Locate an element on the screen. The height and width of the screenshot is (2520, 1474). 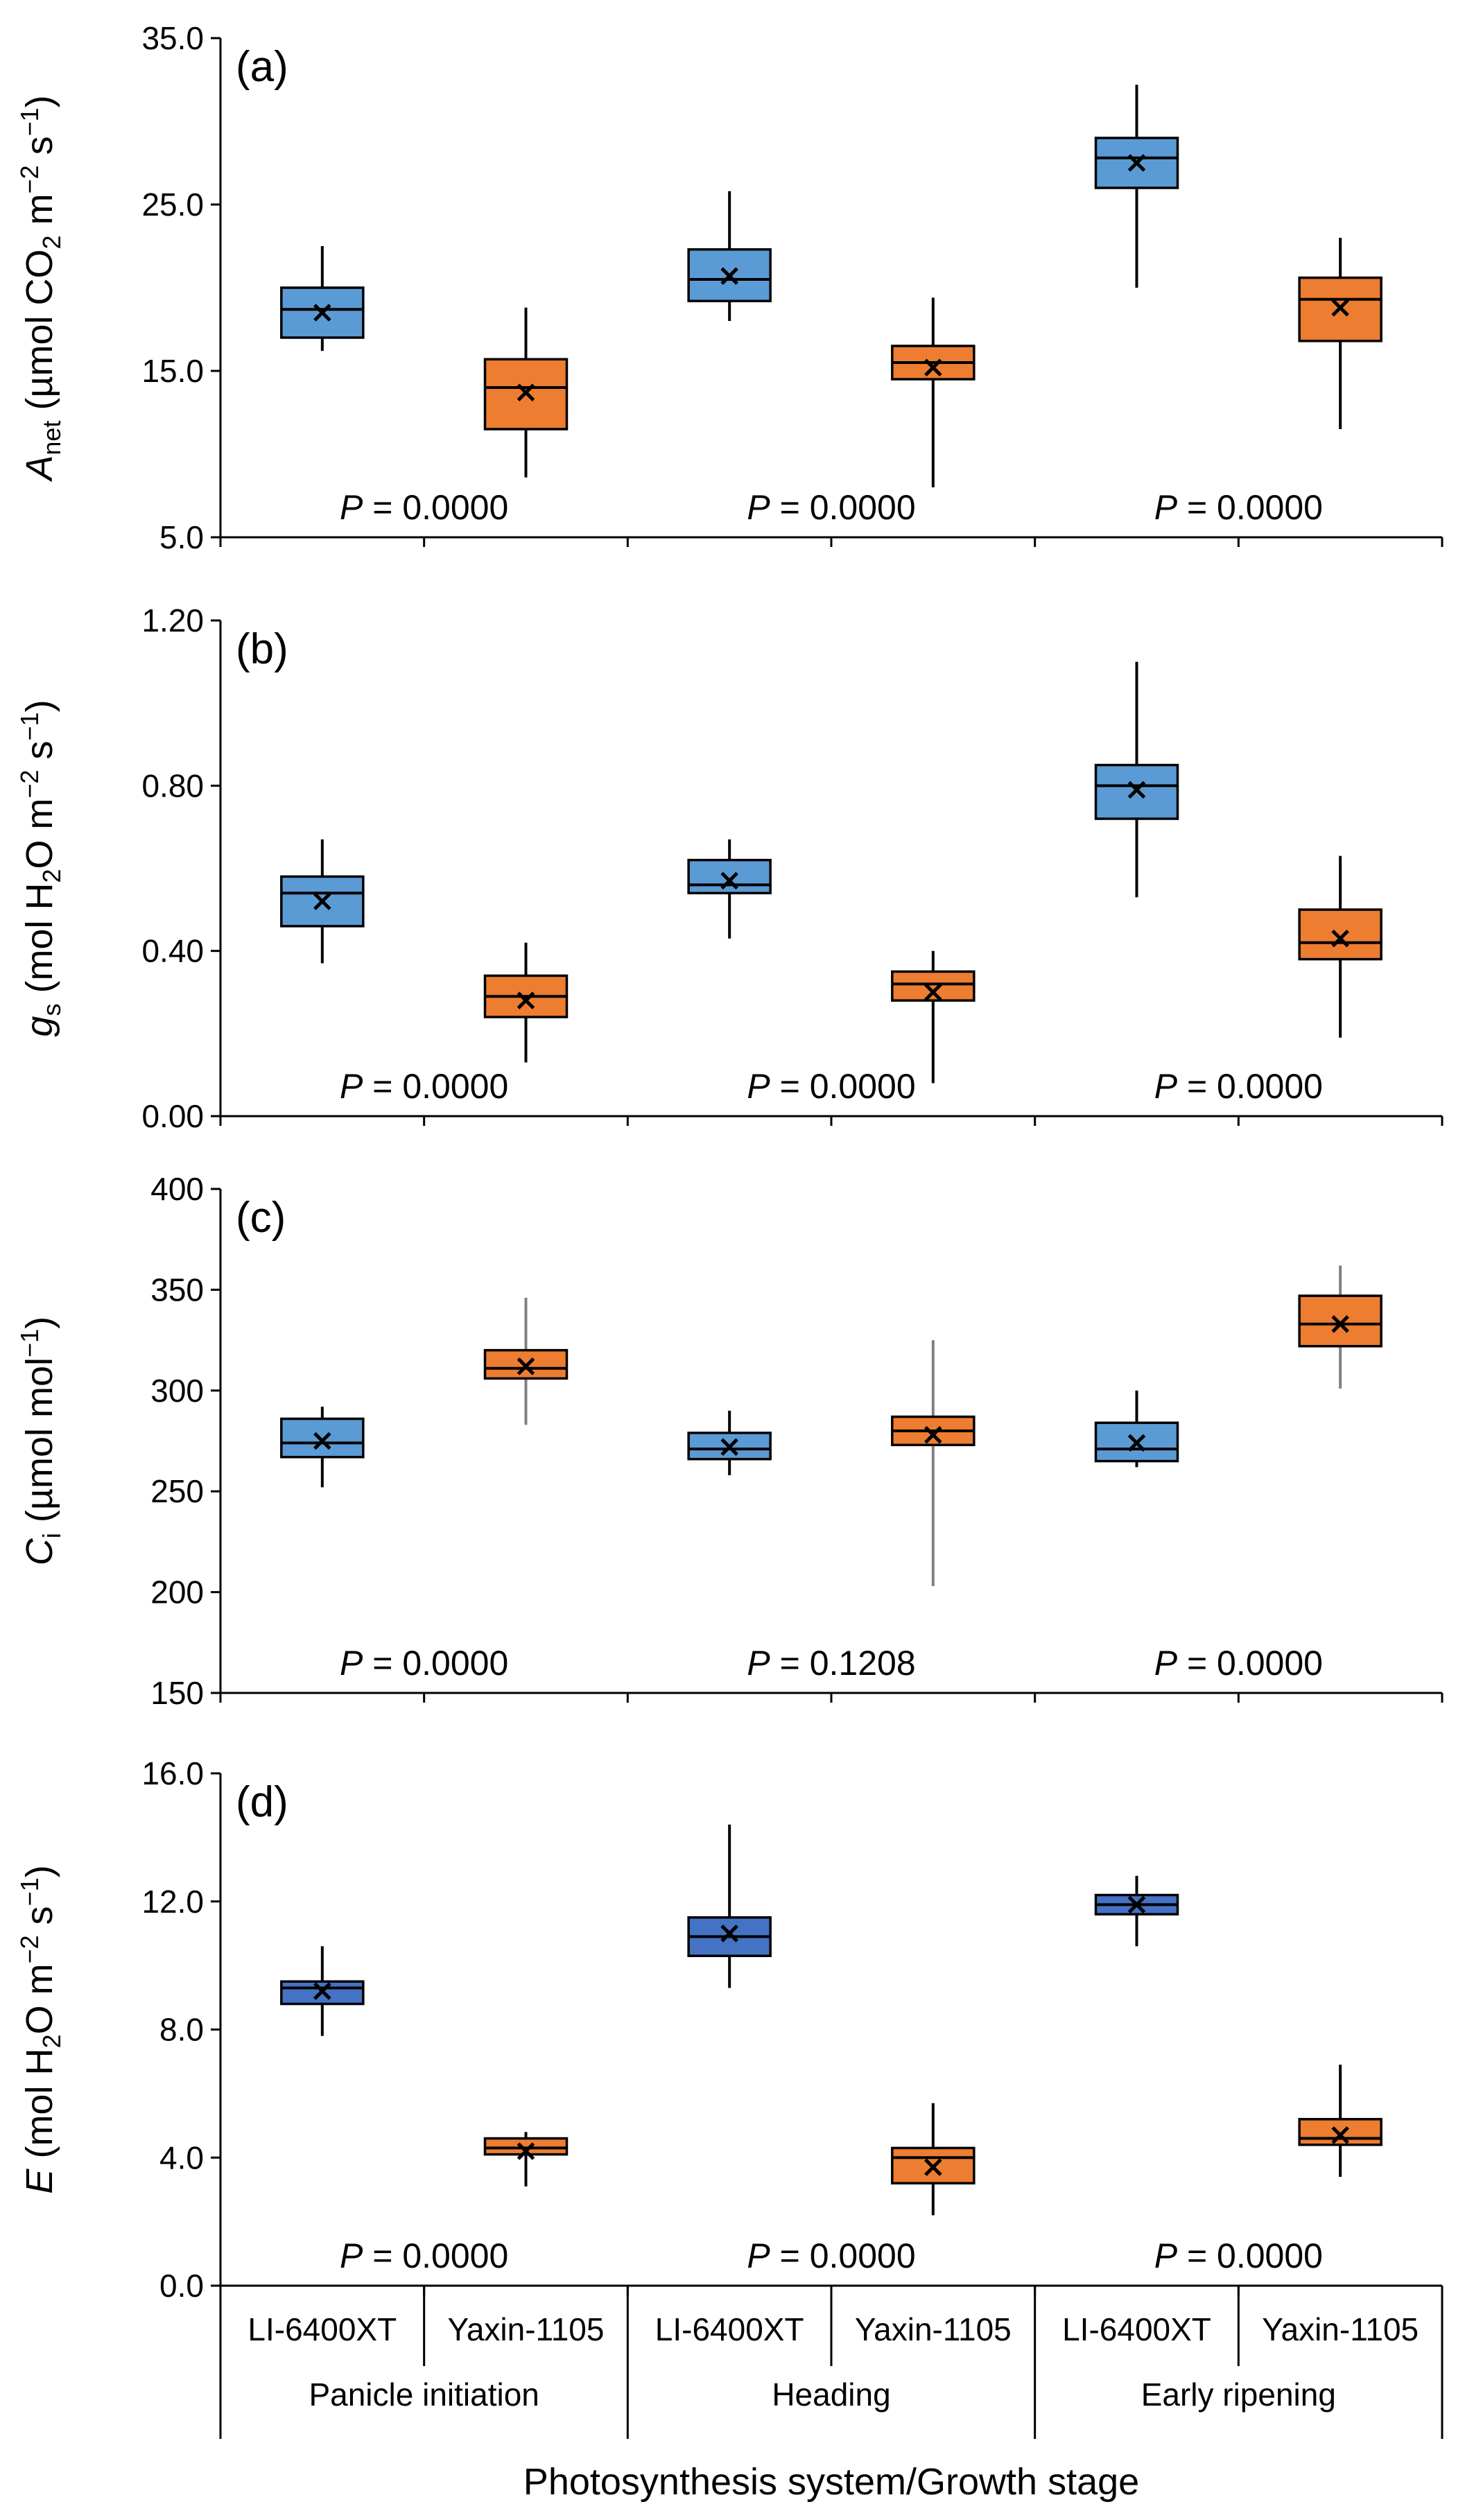
panel-label: (a) is located at coordinates (262, 67).